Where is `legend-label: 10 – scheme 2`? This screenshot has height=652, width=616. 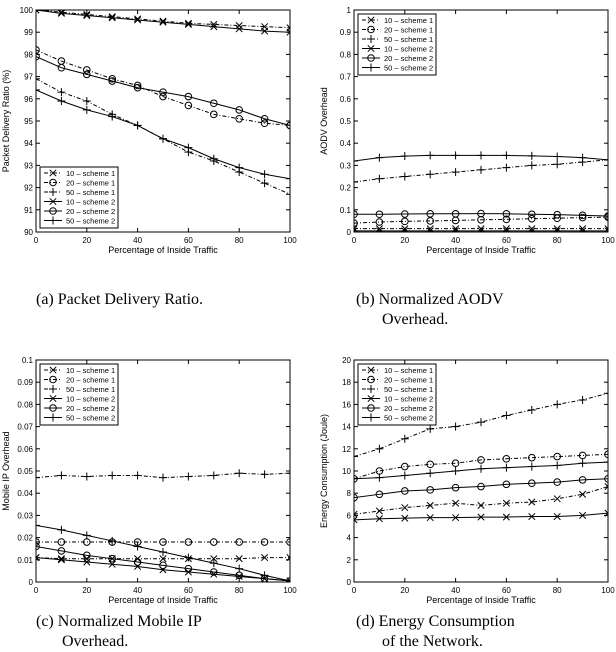 legend-label: 10 – scheme 2 is located at coordinates (90, 201).